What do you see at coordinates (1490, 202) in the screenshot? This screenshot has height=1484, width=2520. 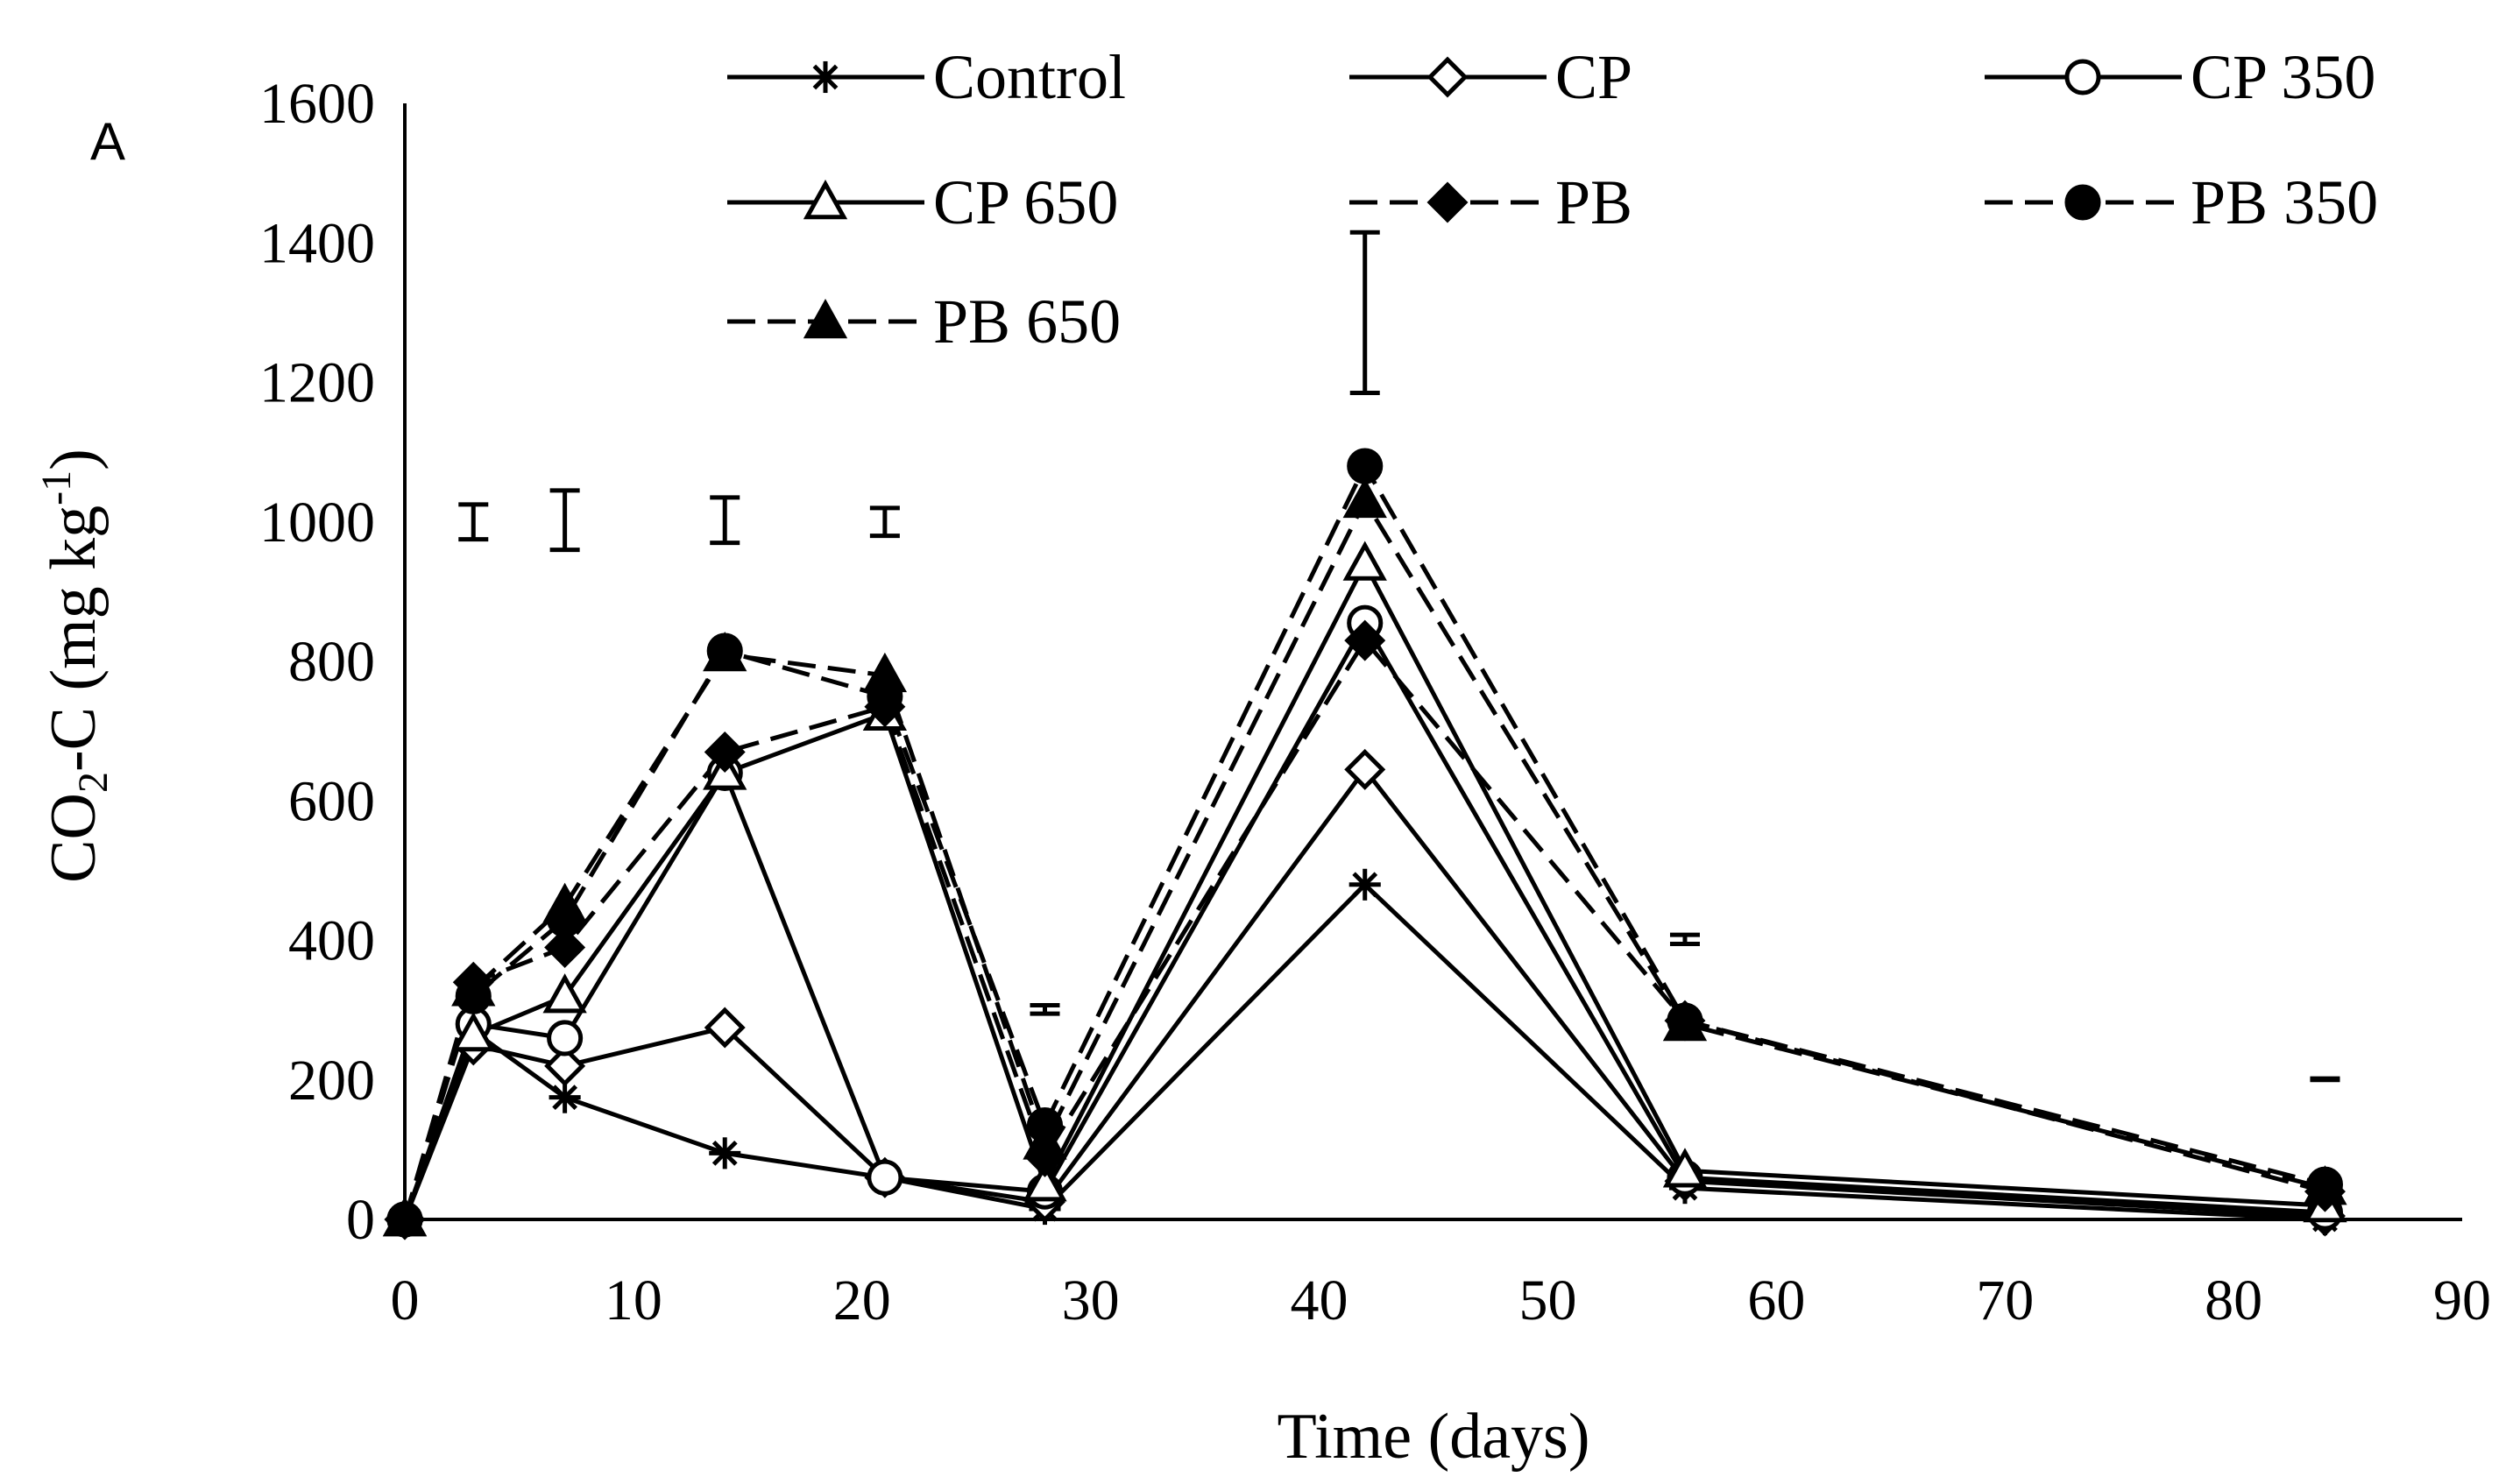 I see `legend-item: PB` at bounding box center [1490, 202].